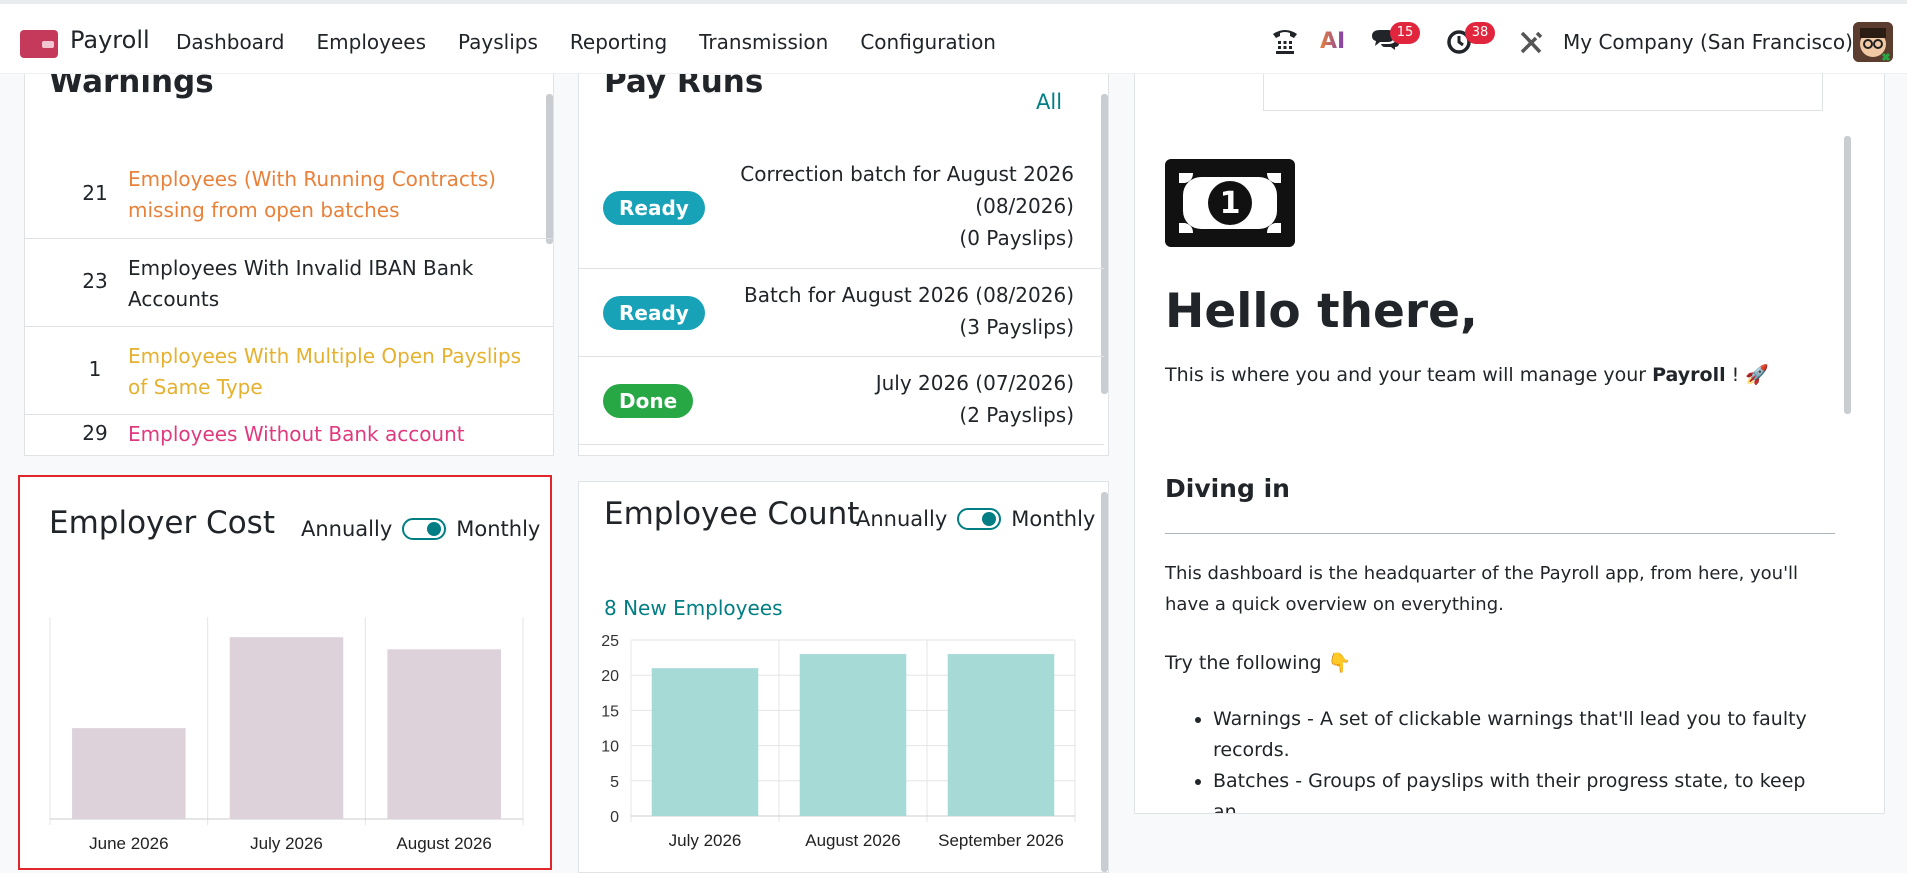 The image size is (1907, 873). What do you see at coordinates (614, 817) in the screenshot?
I see `y-tick-label: 0` at bounding box center [614, 817].